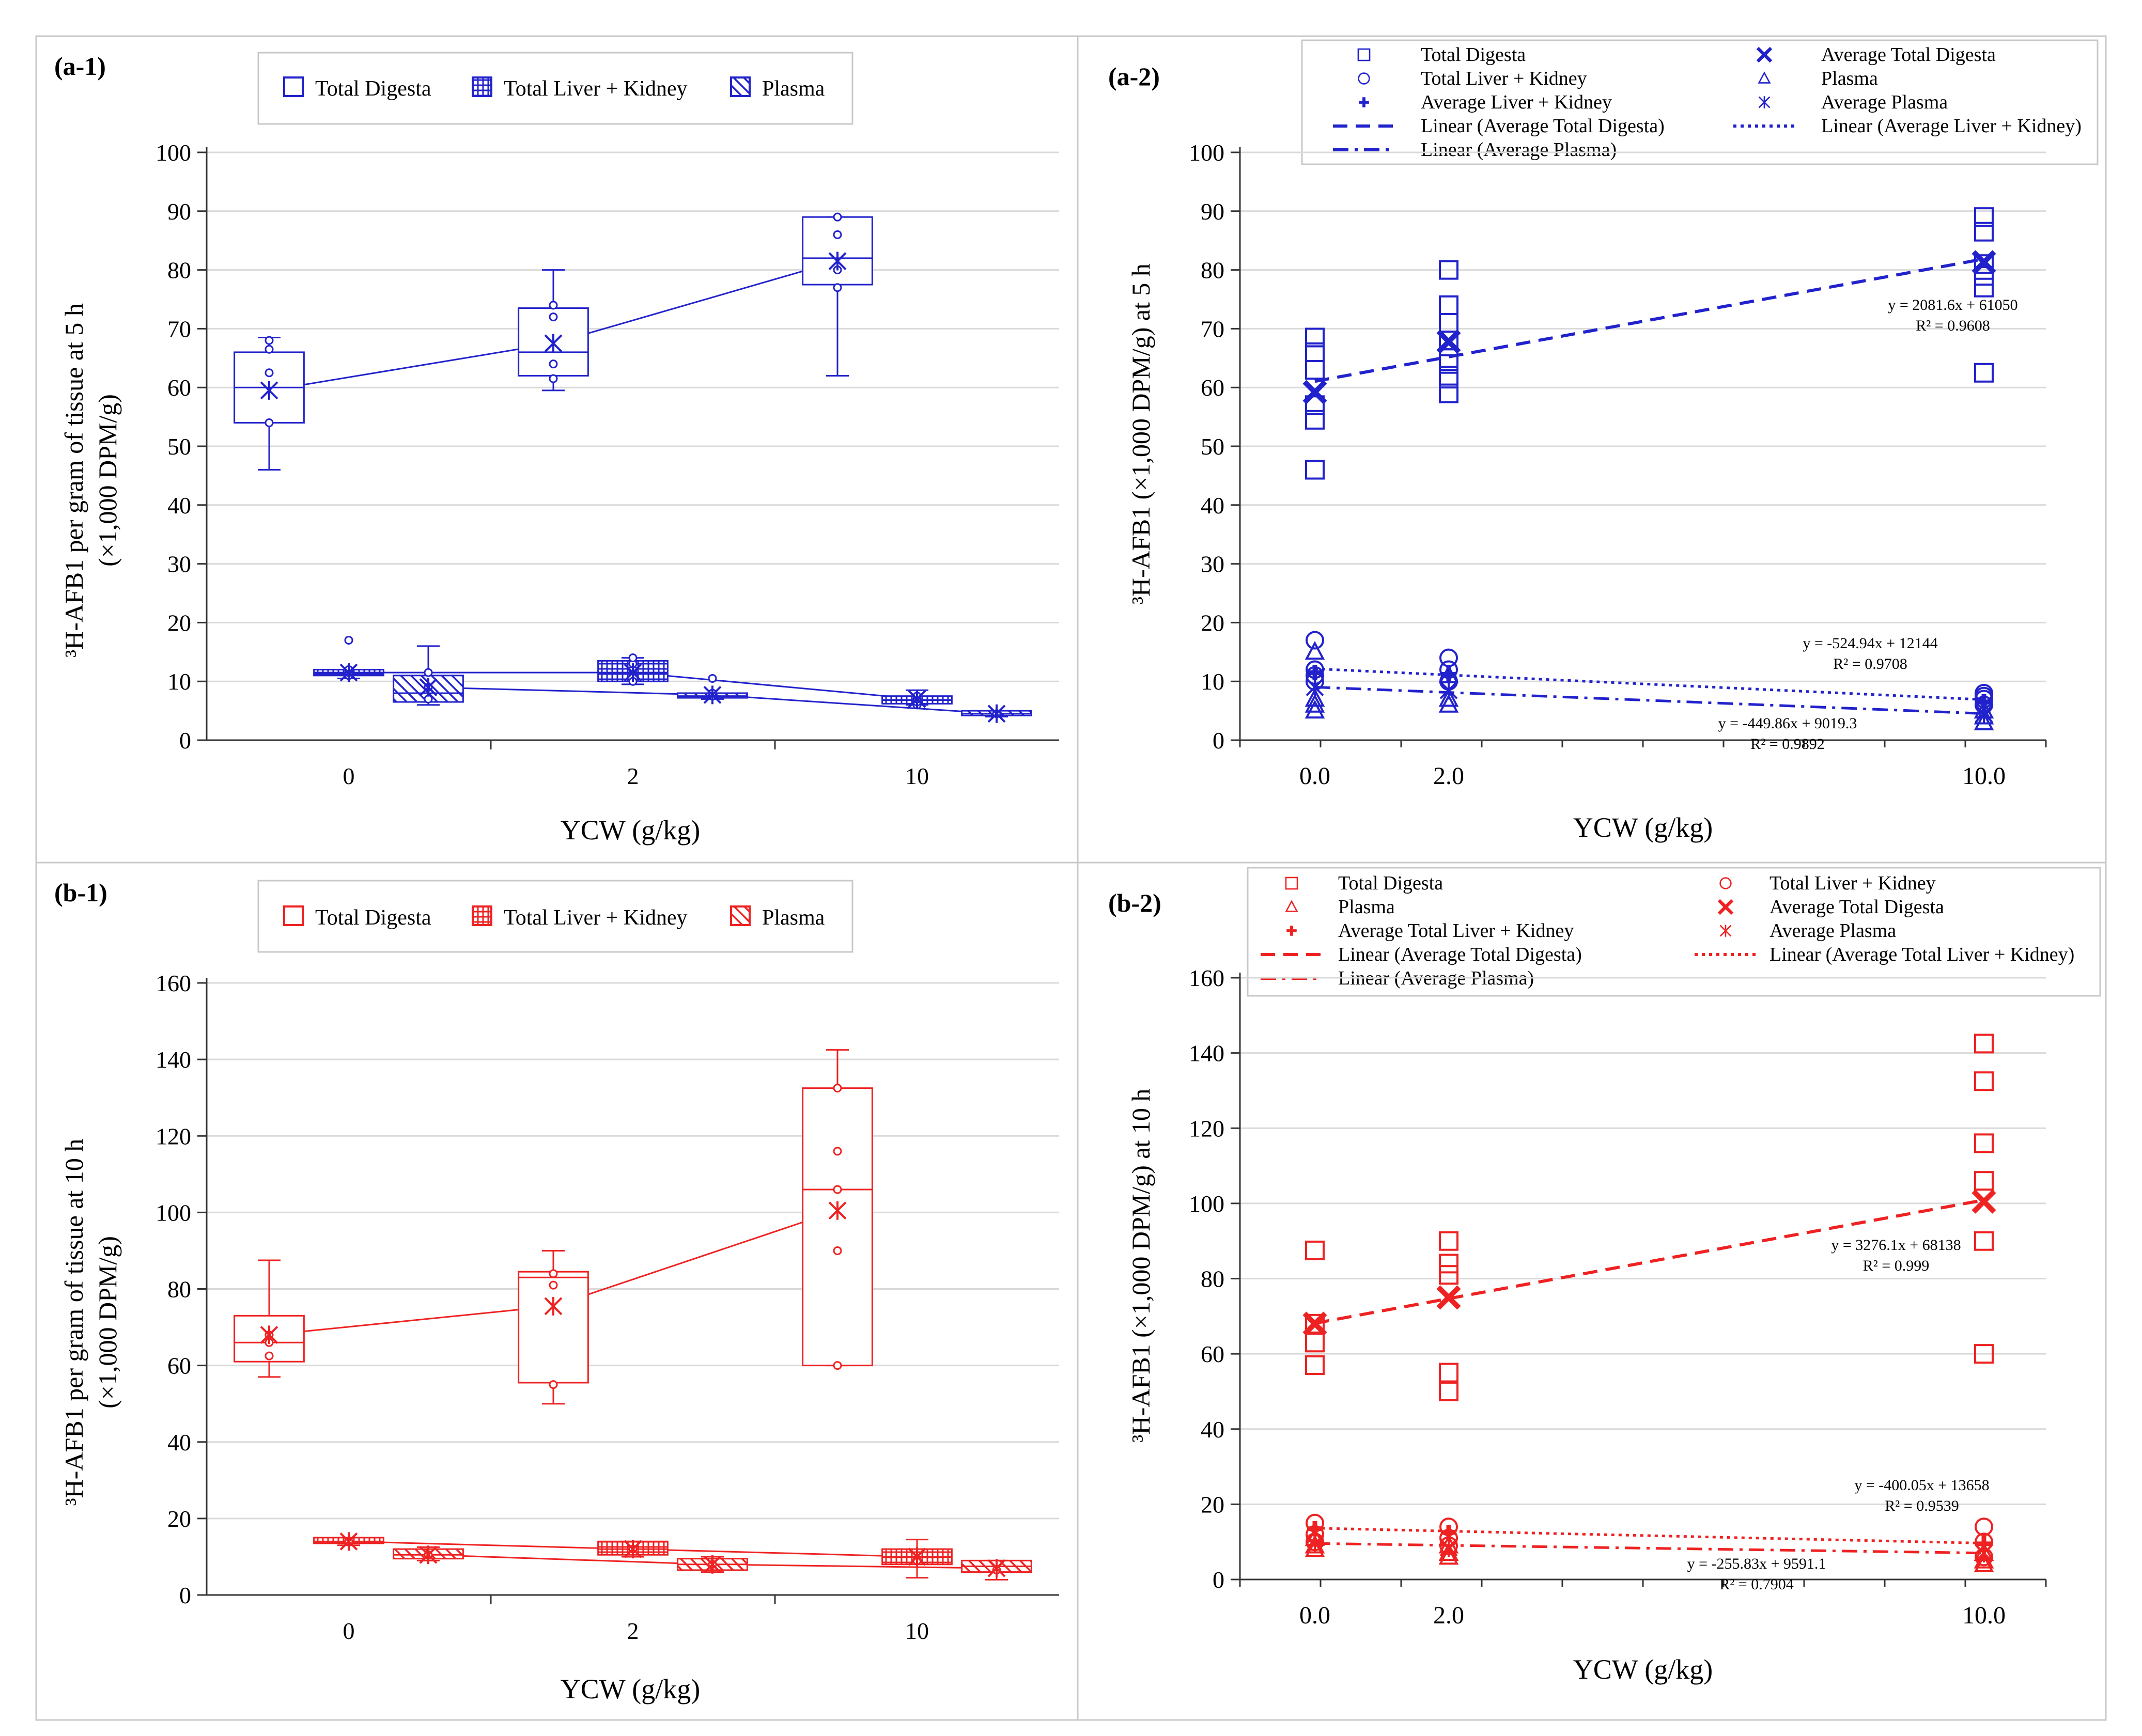 This screenshot has height=1736, width=2142. I want to click on panel-label: (b-1), so click(80, 892).